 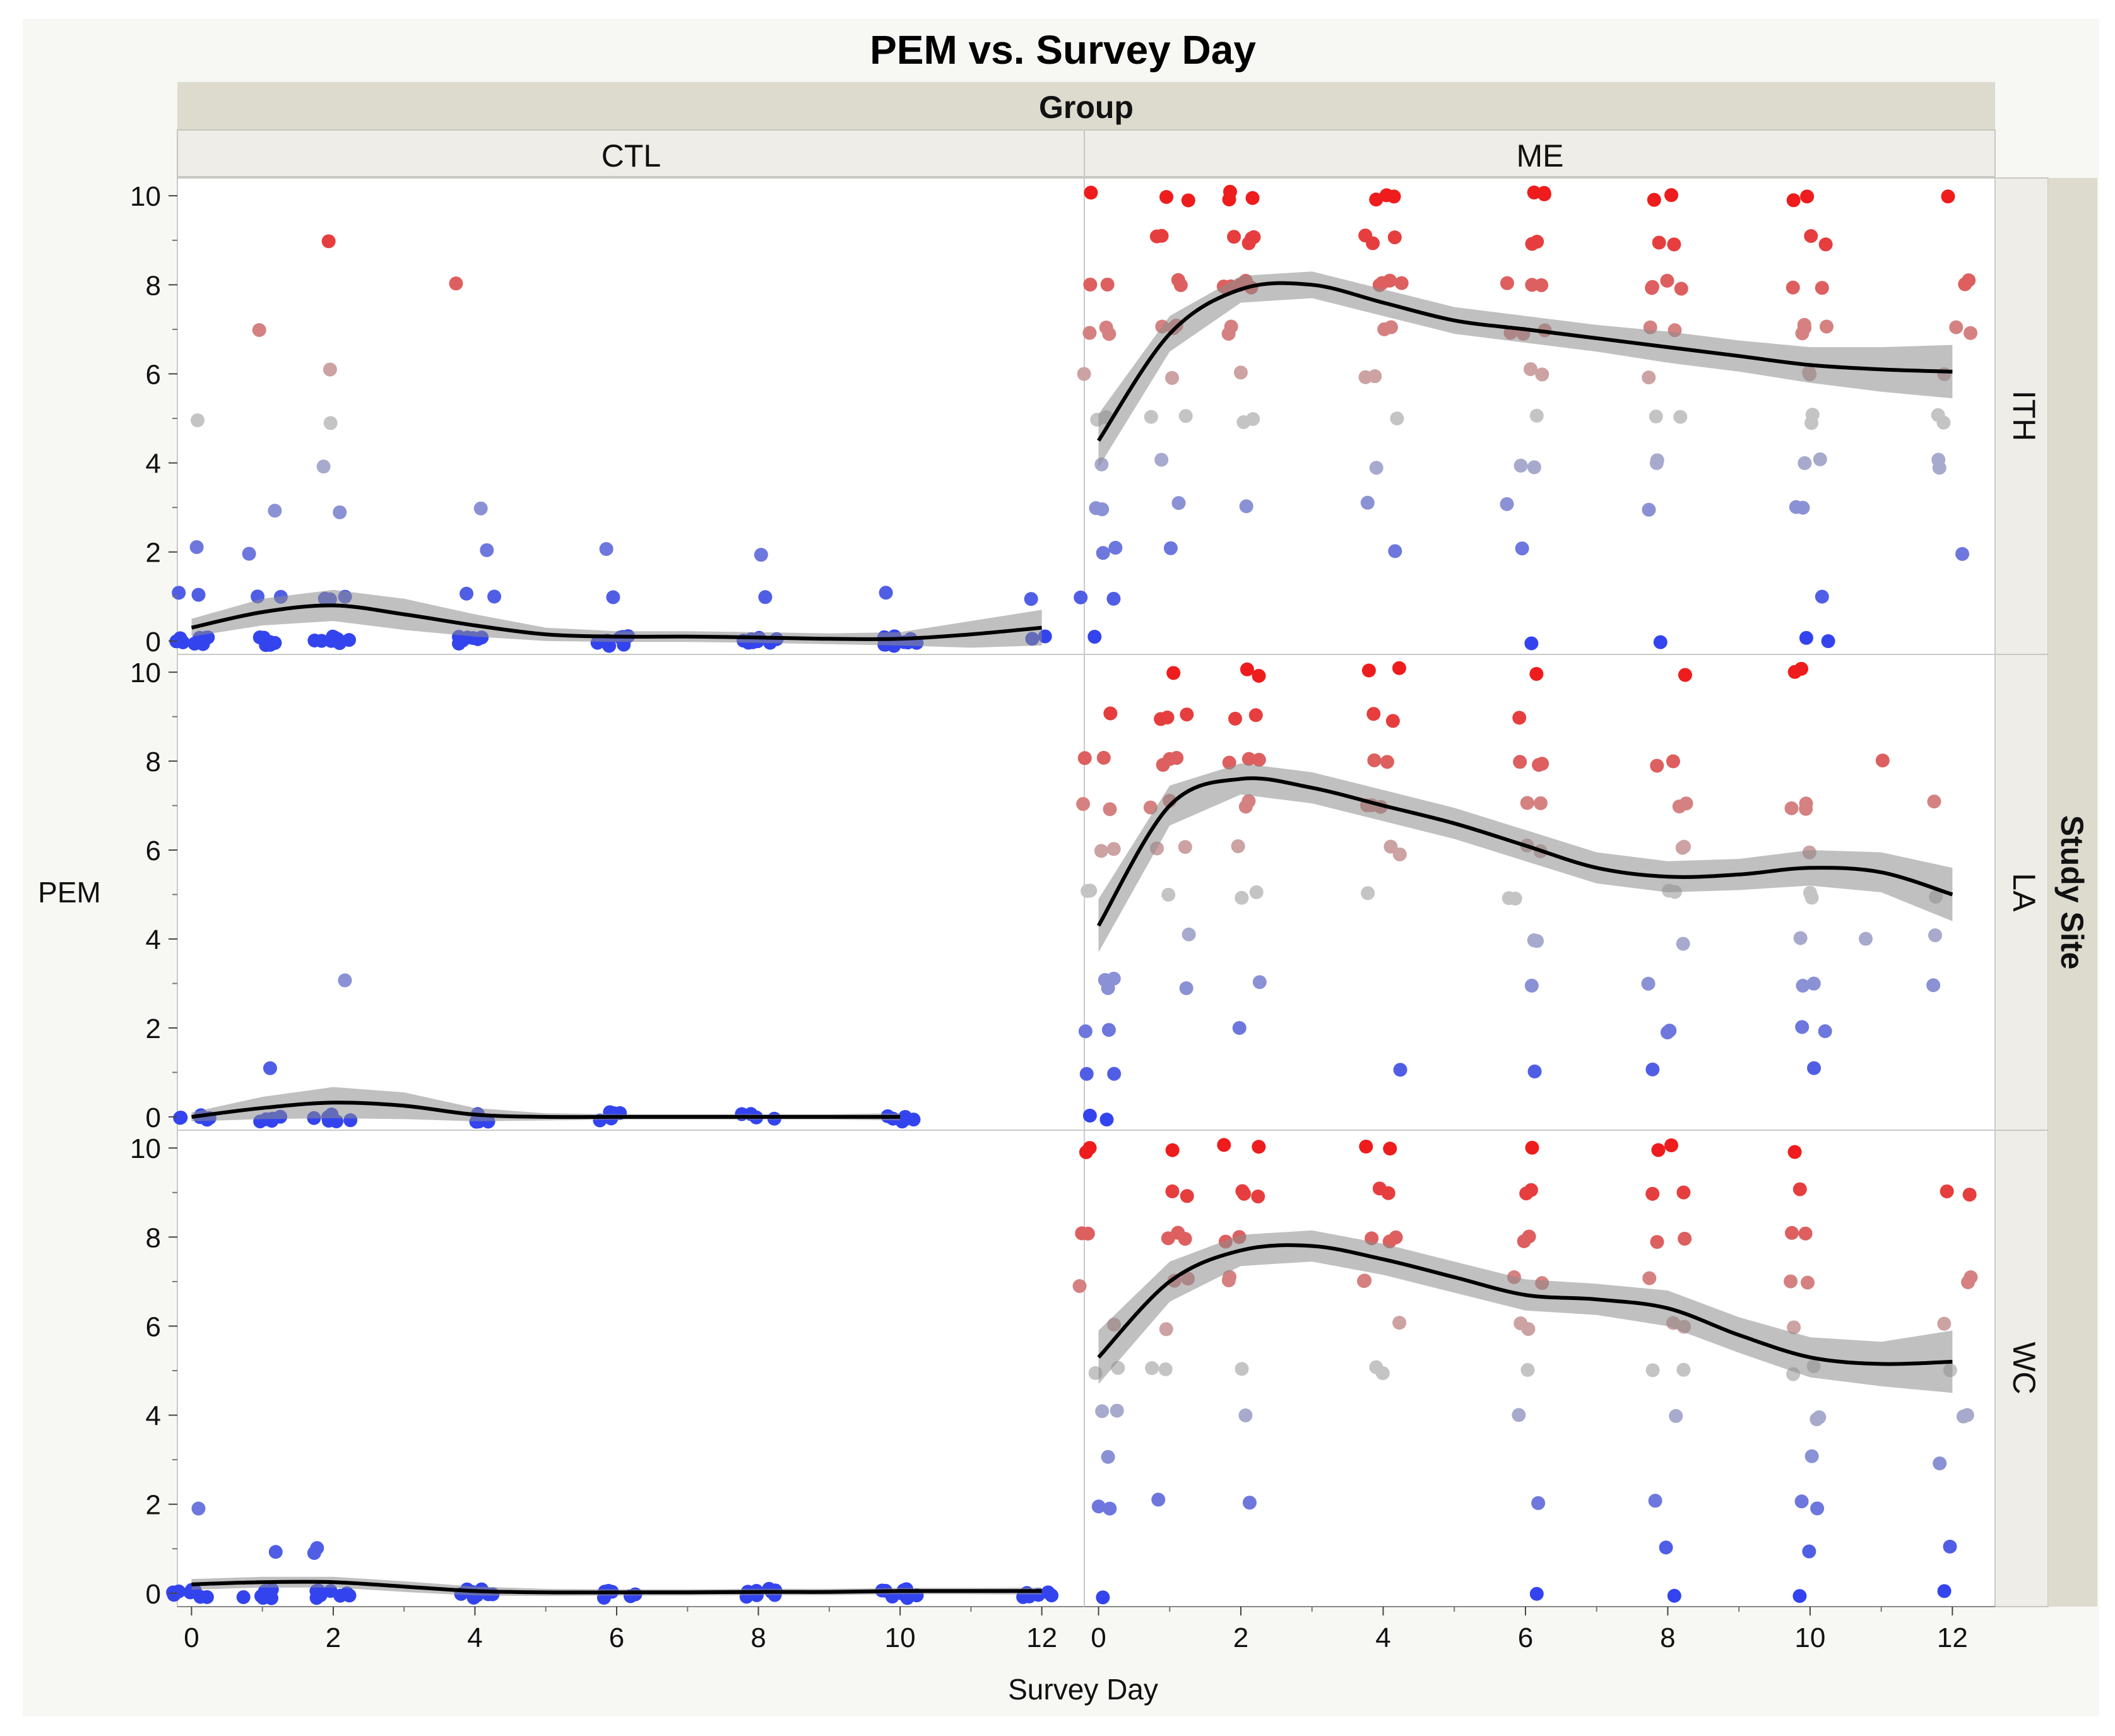 I want to click on row-header-ith-label: ITH, so click(x=2024, y=416).